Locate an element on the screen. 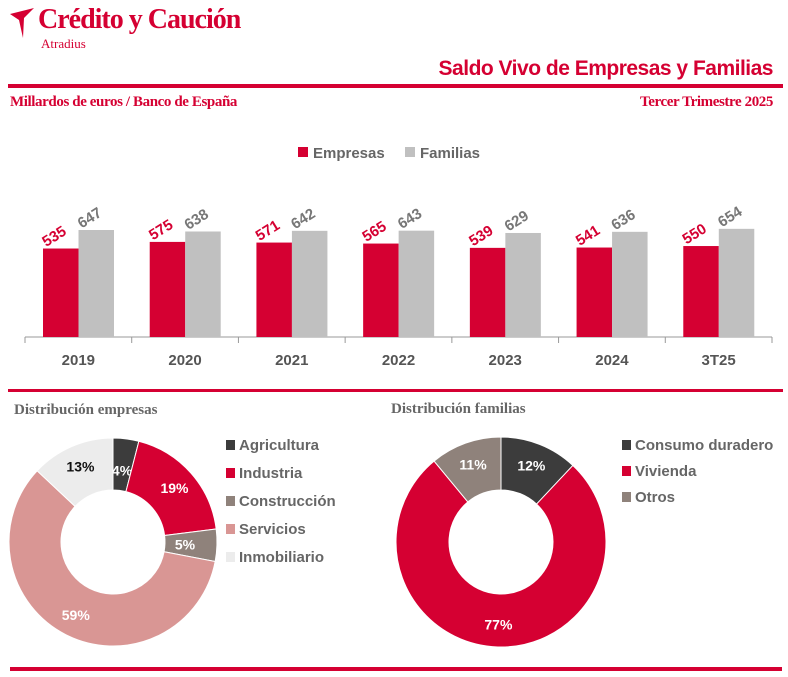 The image size is (788, 677). data-label-familias: 638 is located at coordinates (196, 220).